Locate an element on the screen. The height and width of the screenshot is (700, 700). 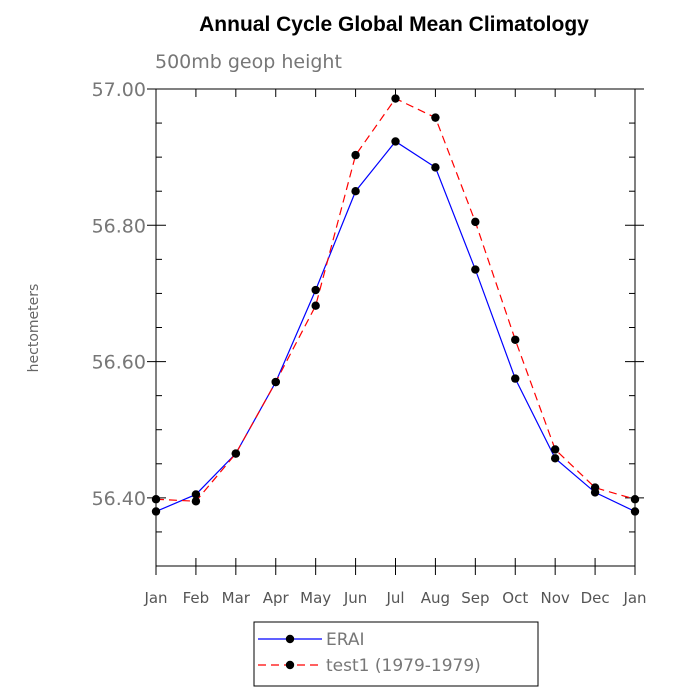
x-tick-label: Aug is located at coordinates (435, 598).